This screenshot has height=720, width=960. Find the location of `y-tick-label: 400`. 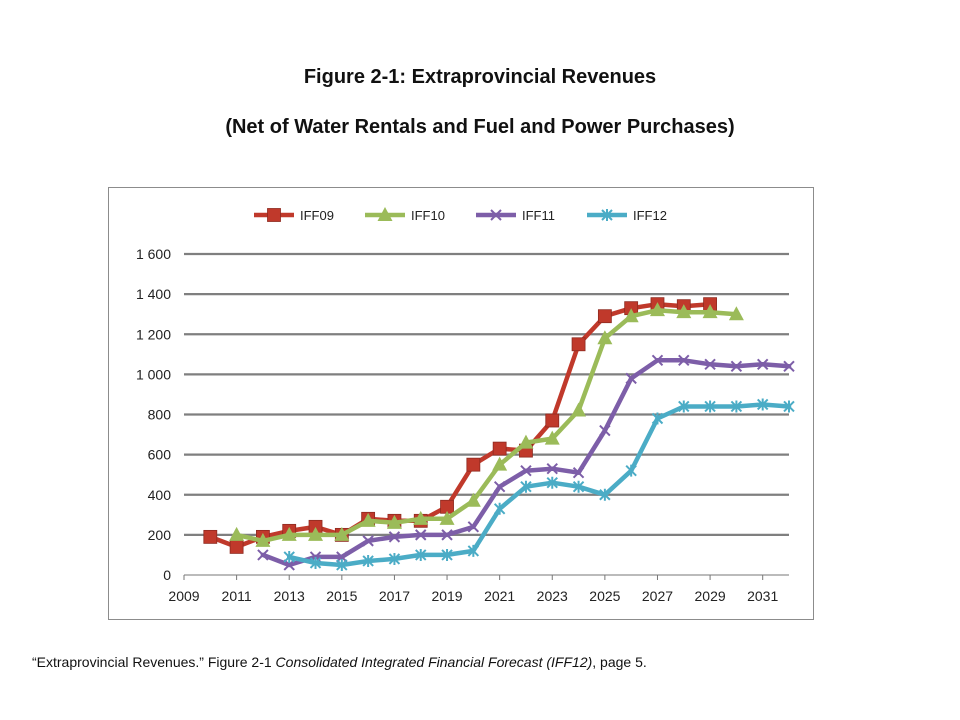

y-tick-label: 400 is located at coordinates (160, 495).